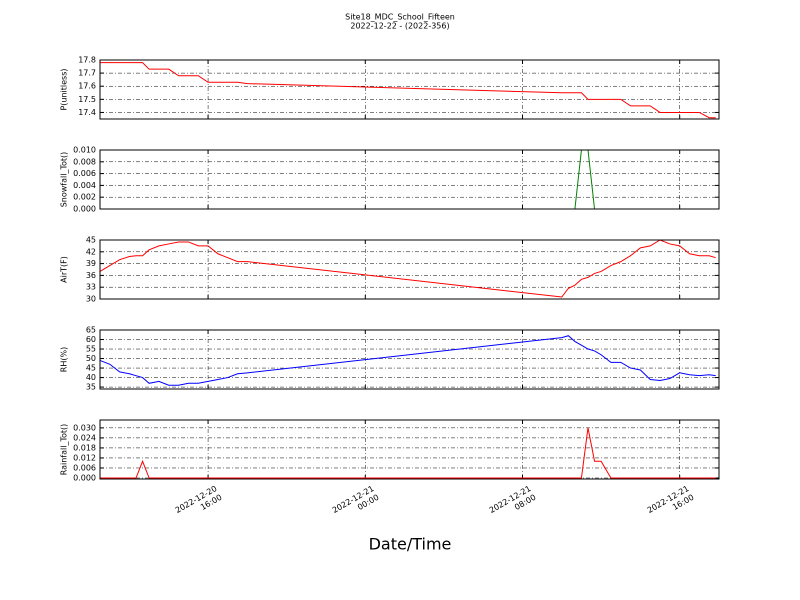 The height and width of the screenshot is (600, 800). What do you see at coordinates (64, 450) in the screenshot?
I see `y-axis-label: Rainfall_Tot()` at bounding box center [64, 450].